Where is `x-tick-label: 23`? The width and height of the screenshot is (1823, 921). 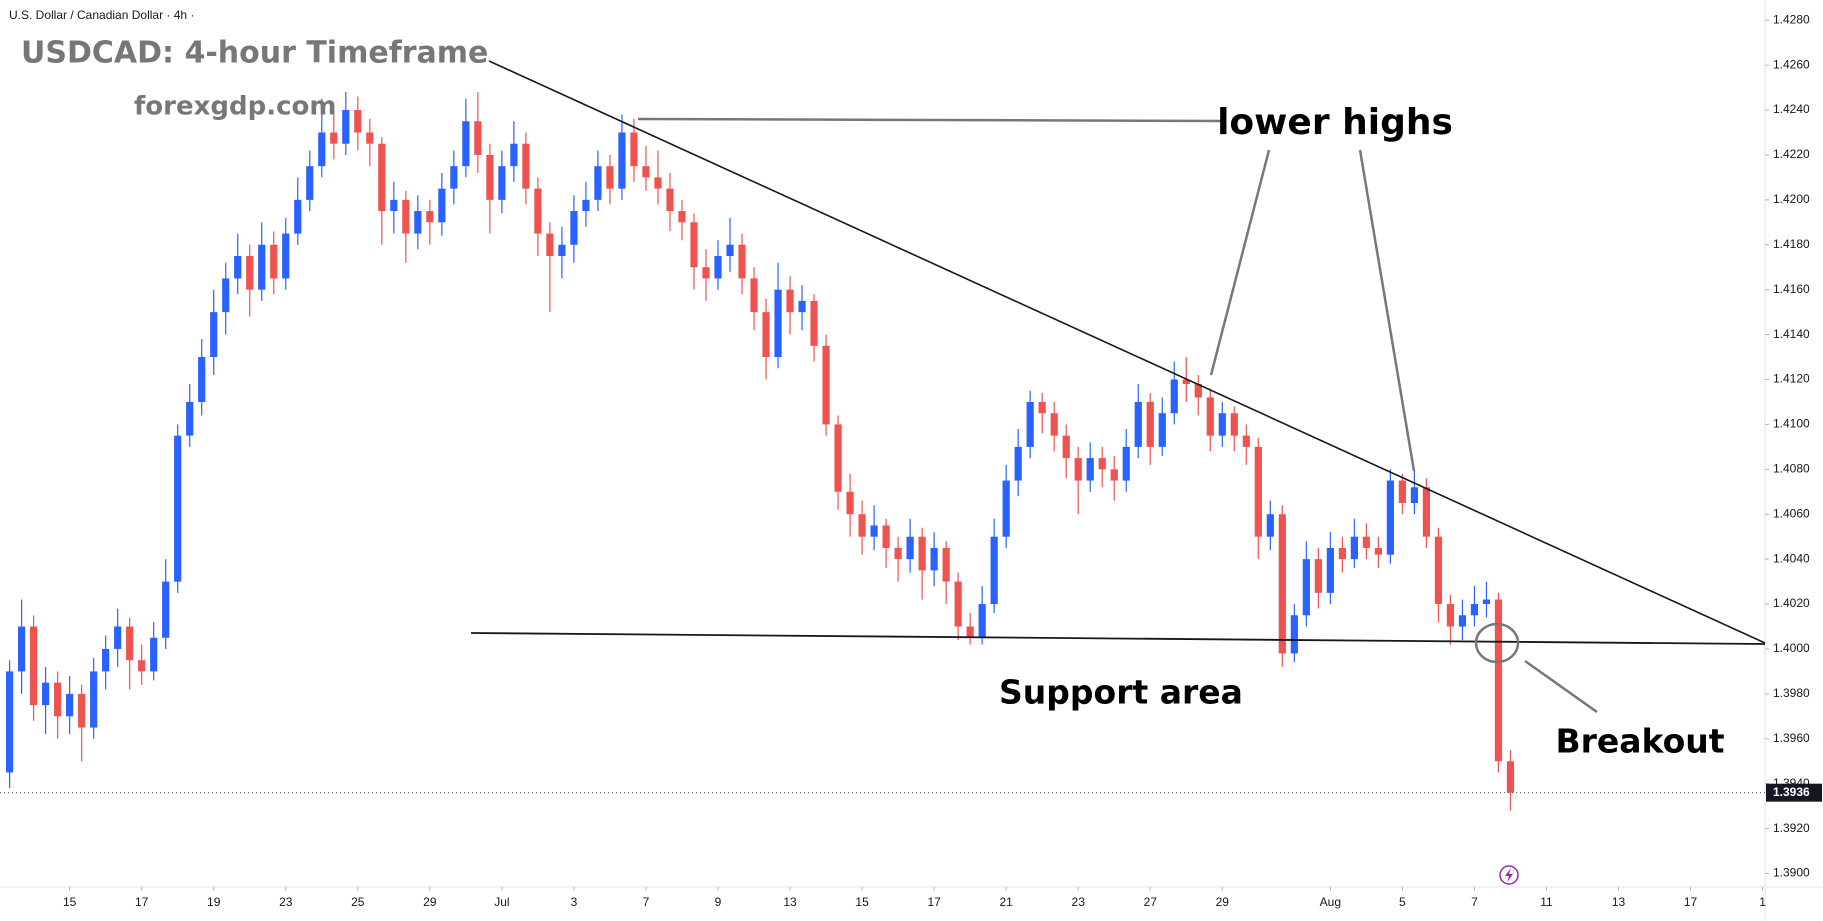
x-tick-label: 23 is located at coordinates (1079, 902).